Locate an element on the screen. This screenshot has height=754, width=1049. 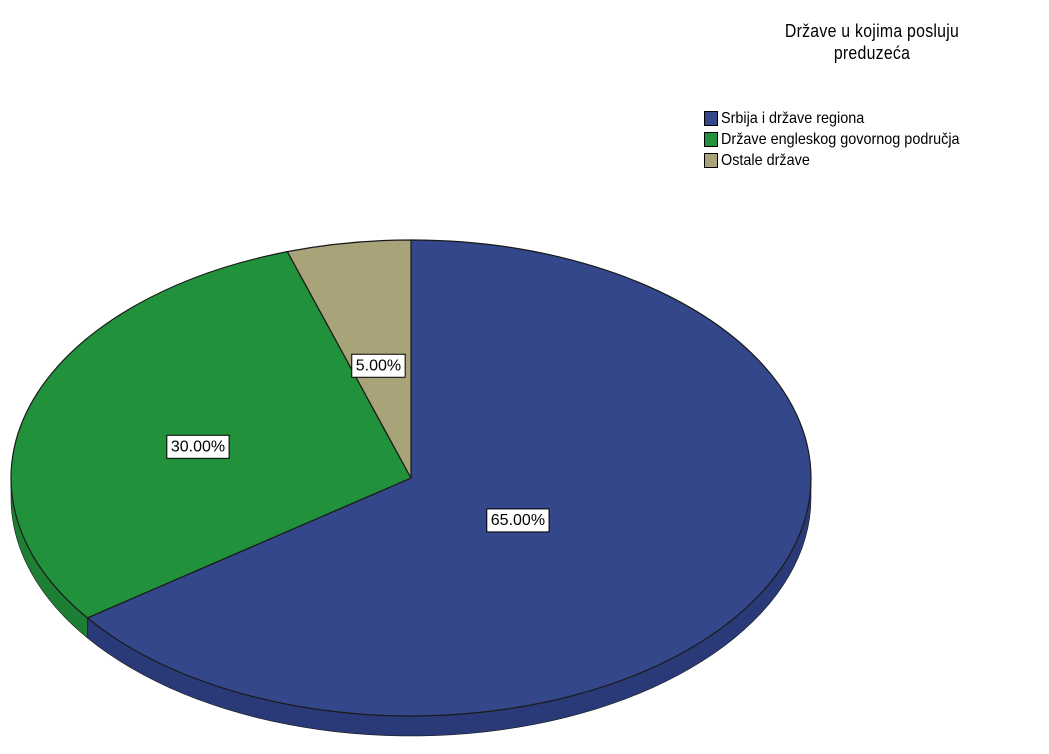
legend-label: Srbija i države regiona is located at coordinates (793, 118).